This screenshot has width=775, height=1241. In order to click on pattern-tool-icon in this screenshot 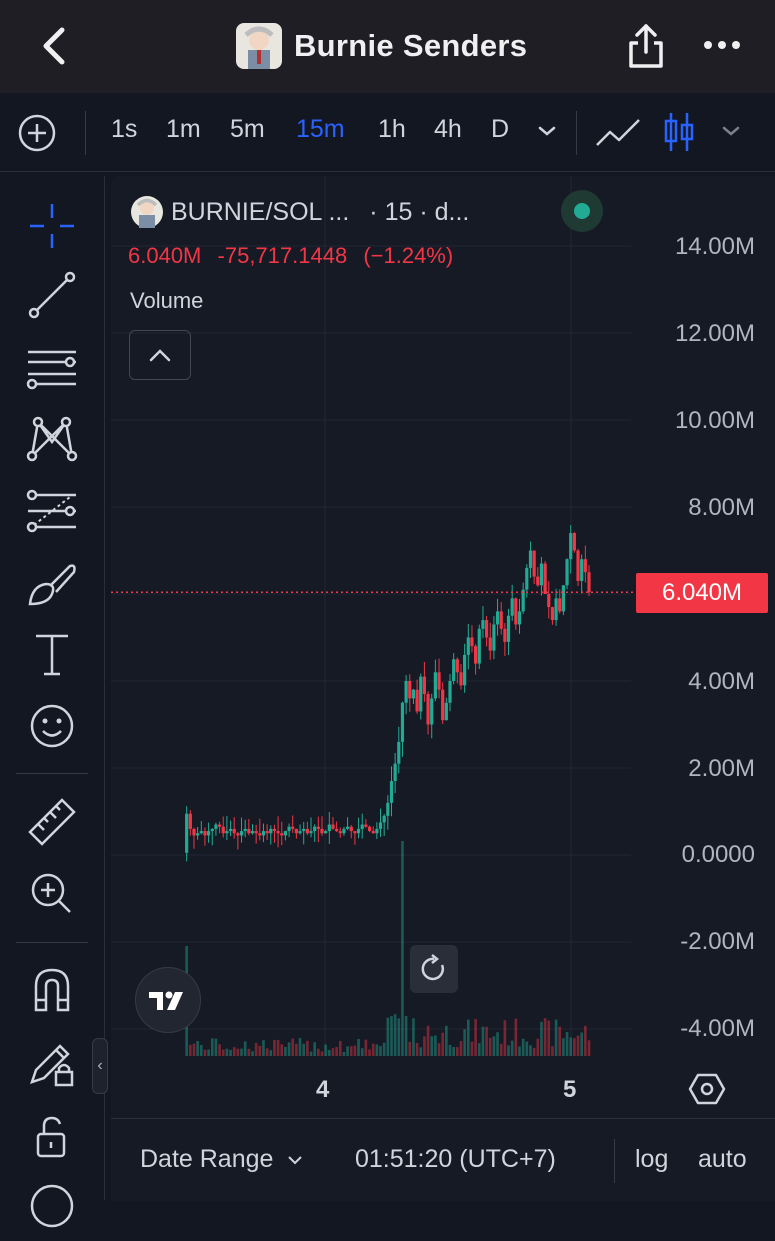, I will do `click(52, 438)`.